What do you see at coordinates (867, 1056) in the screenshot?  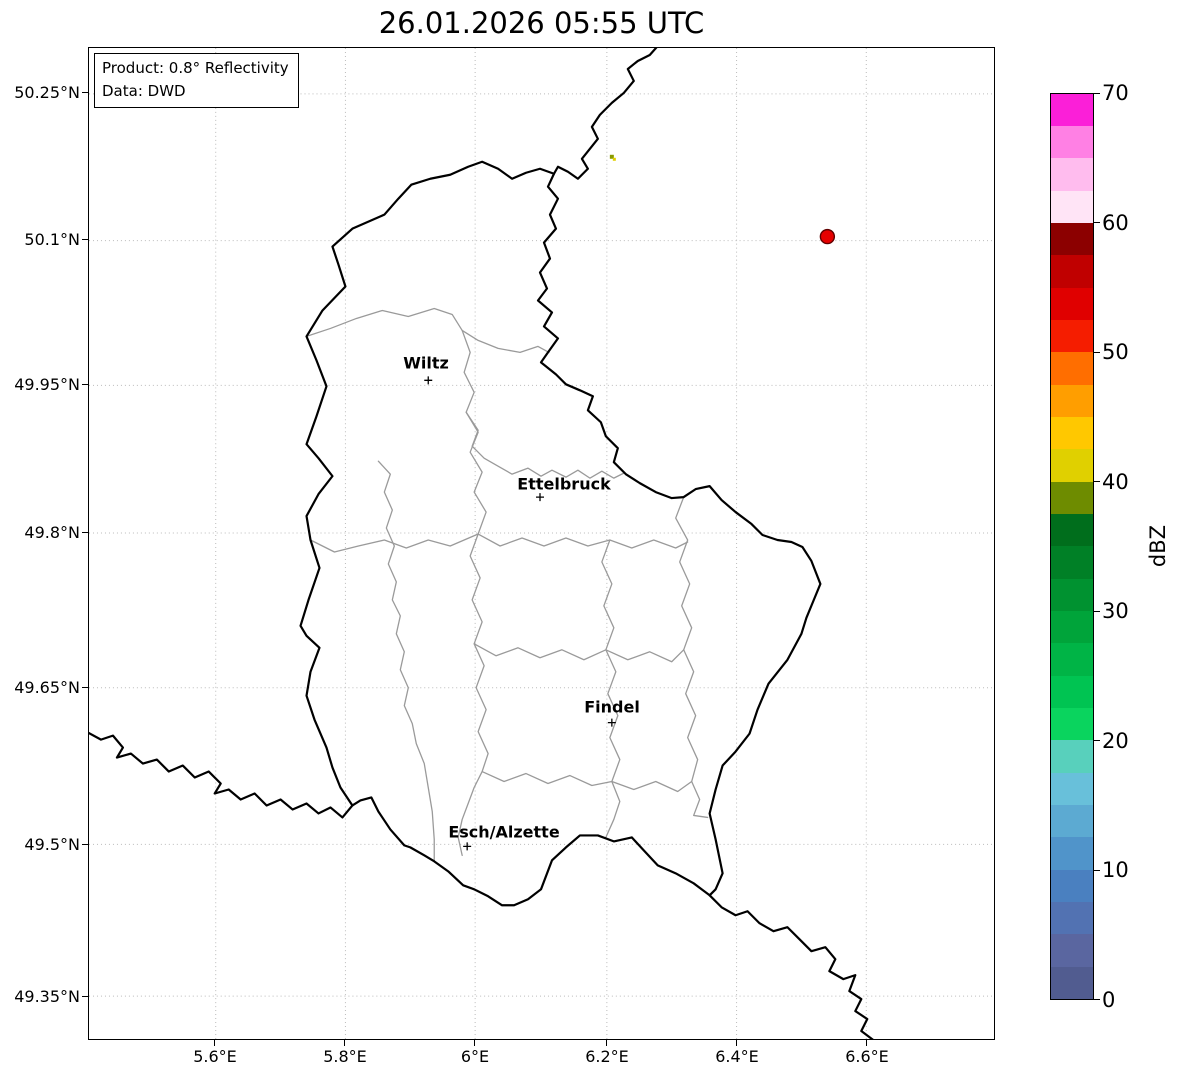 I see `x-tick-label-5: 6.6°E` at bounding box center [867, 1056].